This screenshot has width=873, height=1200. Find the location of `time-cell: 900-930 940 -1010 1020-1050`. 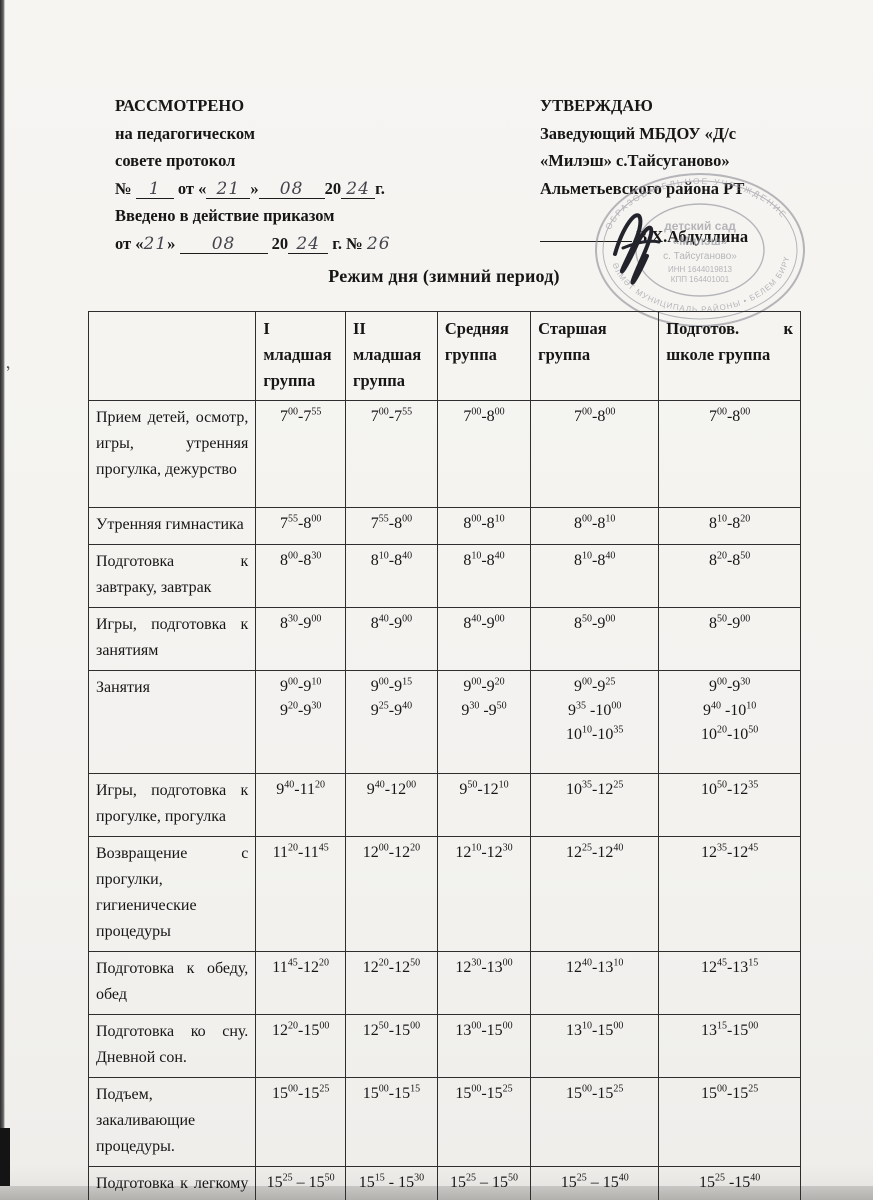

time-cell: 900-930 940 -1010 1020-1050 is located at coordinates (729, 722).